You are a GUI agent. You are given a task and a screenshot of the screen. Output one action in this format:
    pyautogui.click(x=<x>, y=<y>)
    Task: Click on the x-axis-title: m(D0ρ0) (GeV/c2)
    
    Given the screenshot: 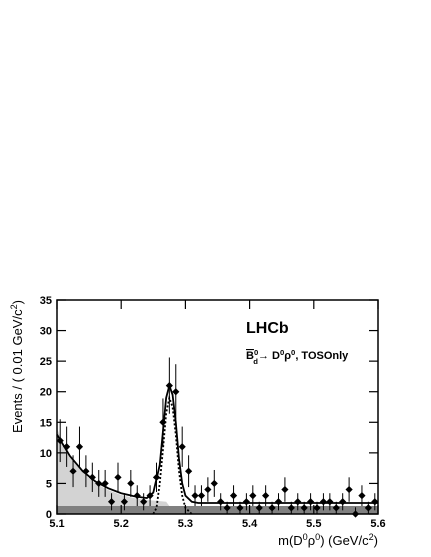 What is the action you would take?
    pyautogui.click(x=328, y=540)
    